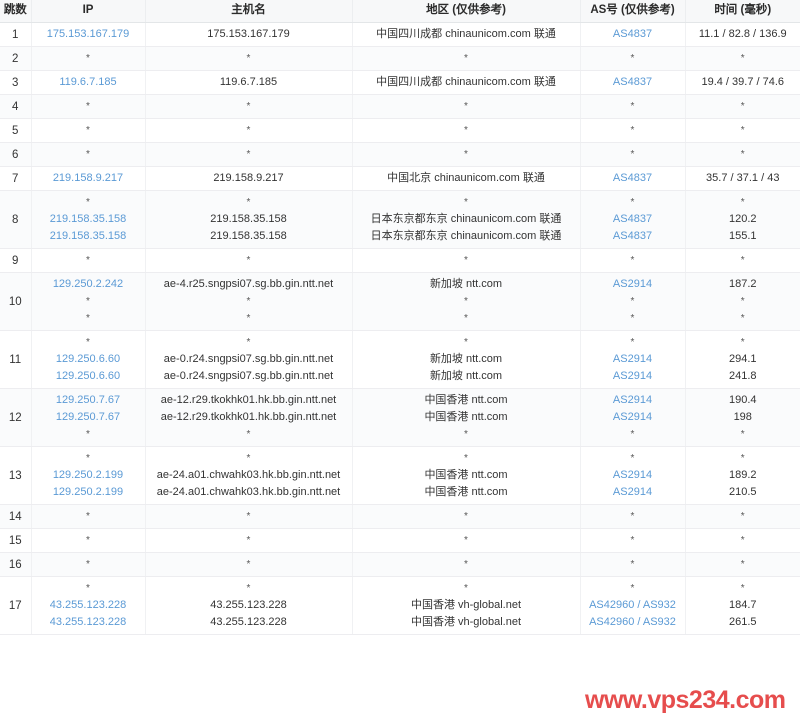 This screenshot has height=716, width=800. Describe the element at coordinates (742, 605) in the screenshot. I see `cell-time: * 184.7 261.5` at that location.